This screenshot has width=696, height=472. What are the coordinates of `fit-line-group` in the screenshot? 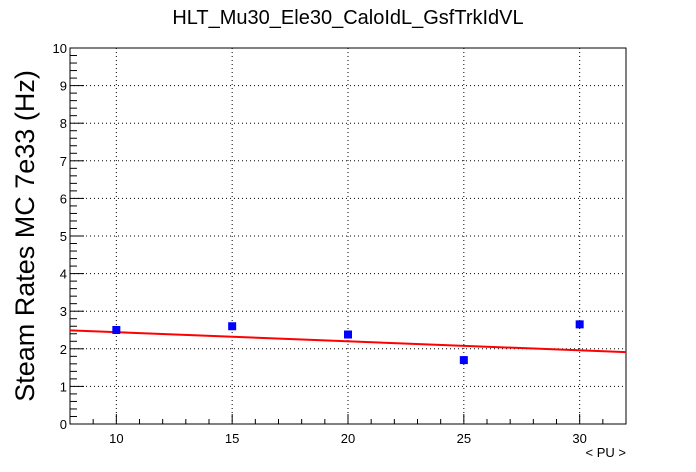 It's located at (348, 341).